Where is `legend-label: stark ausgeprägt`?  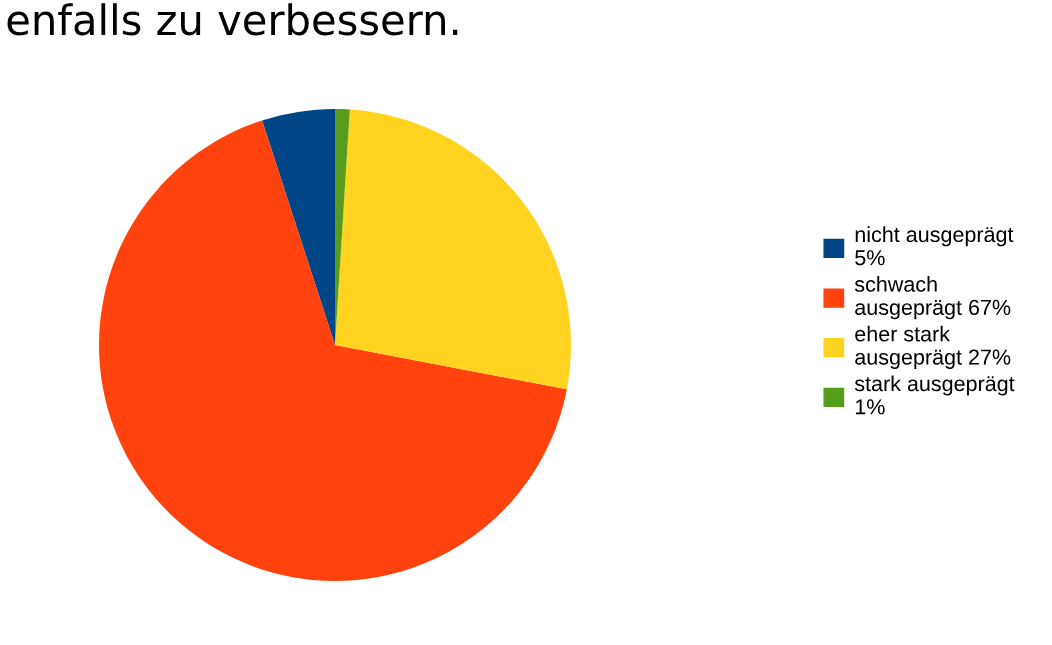
legend-label: stark ausgeprägt is located at coordinates (934, 385).